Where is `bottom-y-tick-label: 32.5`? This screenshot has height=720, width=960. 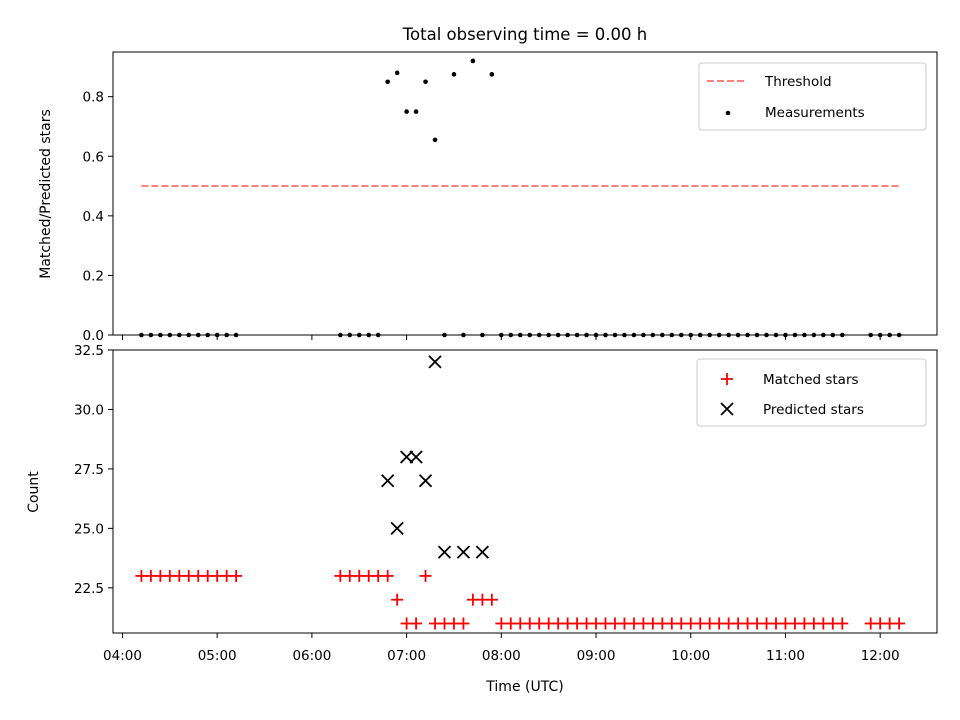 bottom-y-tick-label: 32.5 is located at coordinates (89, 351).